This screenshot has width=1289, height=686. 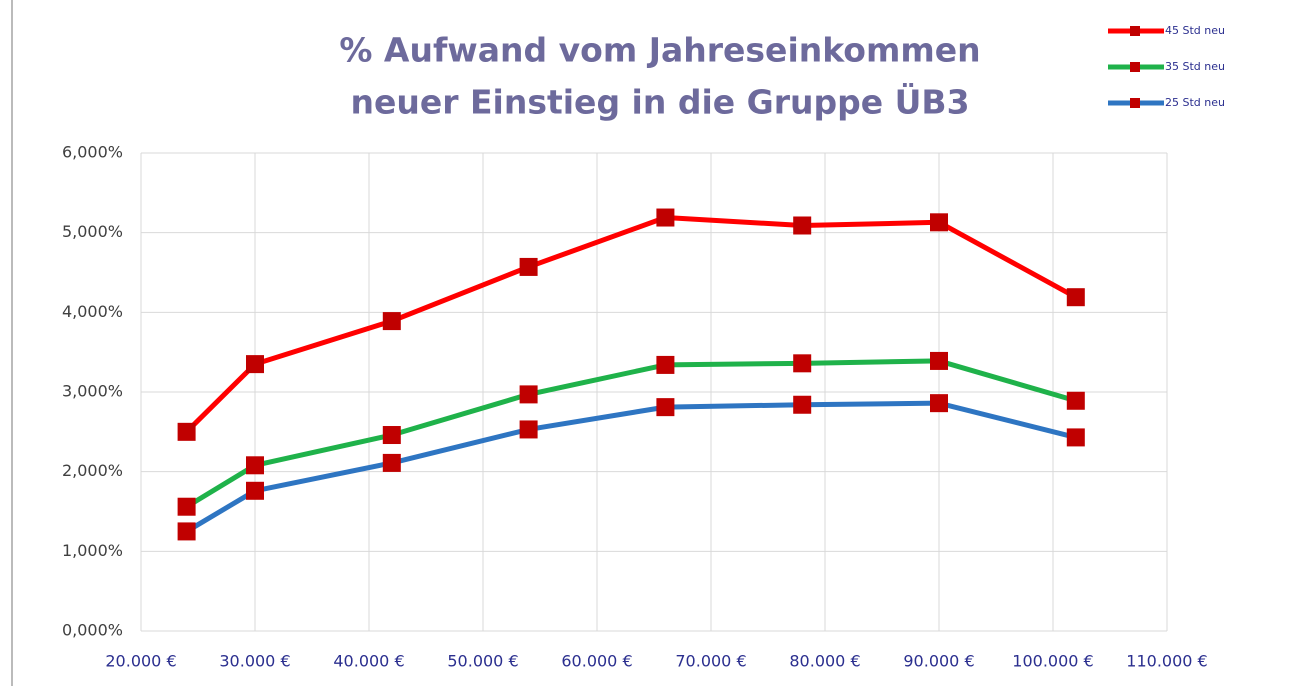 I want to click on y-tick-label: 5,000%, so click(x=92, y=231).